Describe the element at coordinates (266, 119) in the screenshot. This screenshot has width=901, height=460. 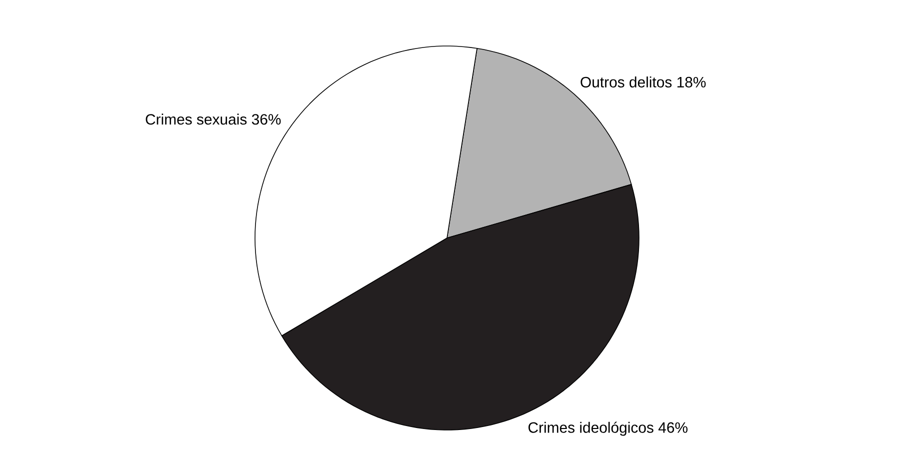
I see `data-label: 36%` at that location.